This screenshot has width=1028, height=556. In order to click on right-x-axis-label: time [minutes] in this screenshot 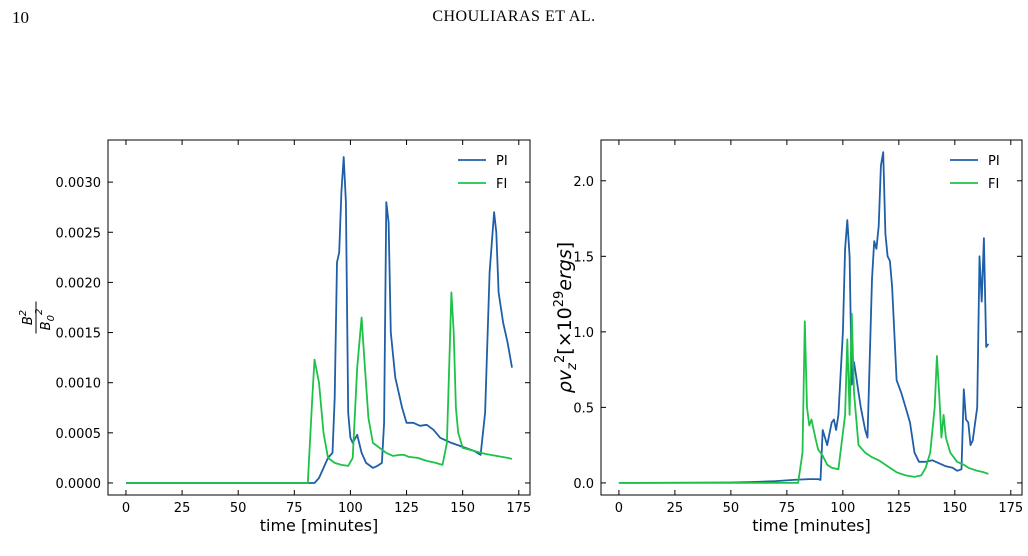, I will do `click(811, 525)`.